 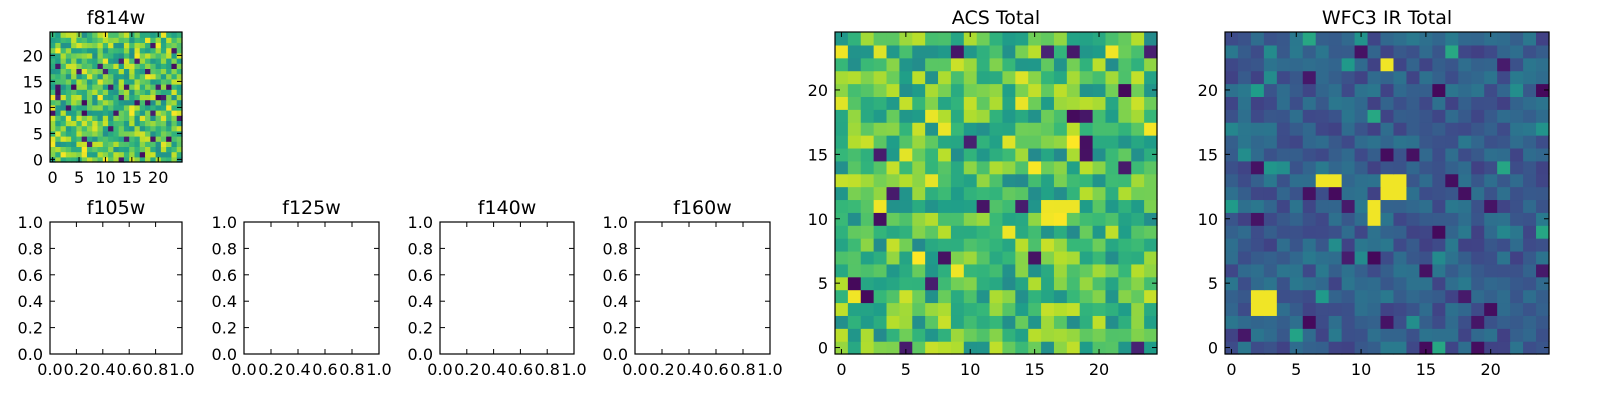 I want to click on y-tick-label: 1.0, so click(x=224, y=222).